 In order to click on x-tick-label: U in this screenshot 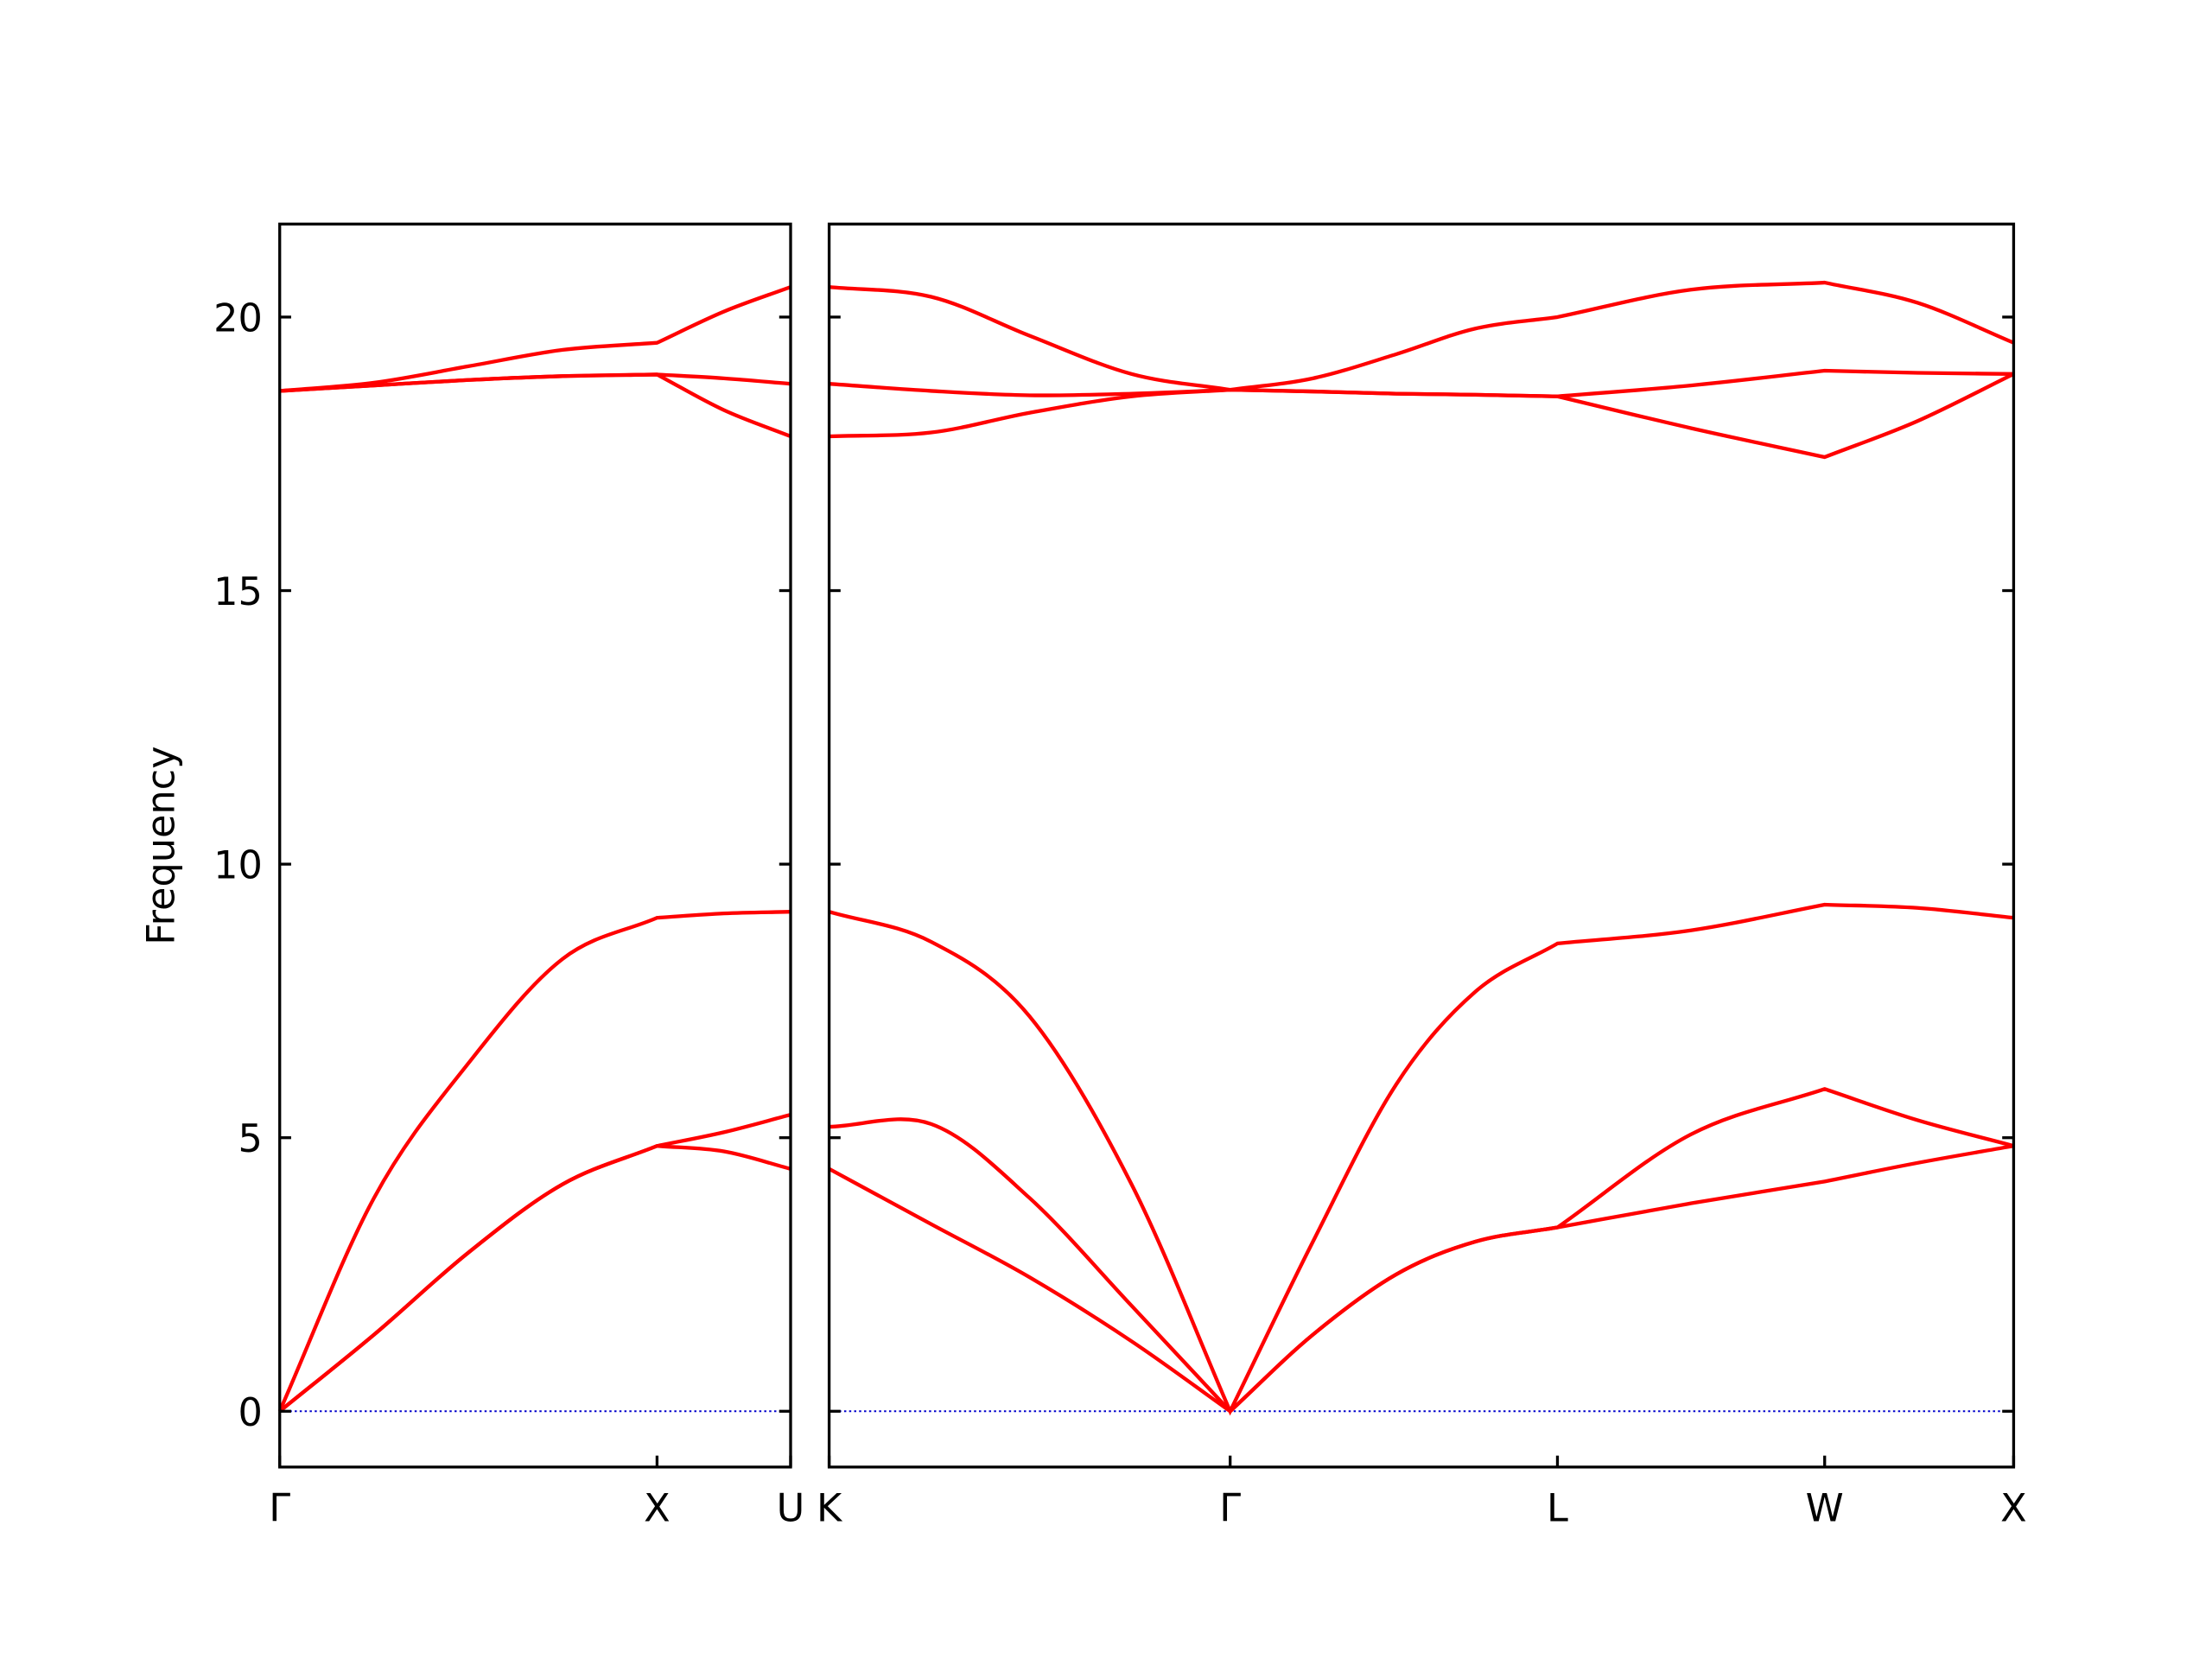, I will do `click(791, 1508)`.